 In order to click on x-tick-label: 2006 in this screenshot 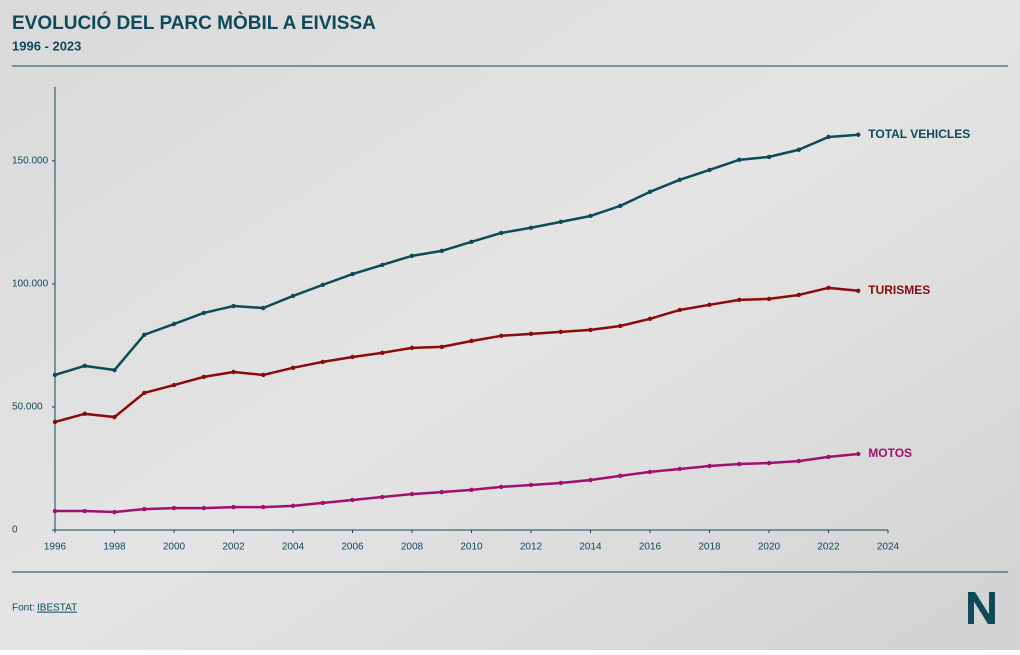, I will do `click(352, 547)`.